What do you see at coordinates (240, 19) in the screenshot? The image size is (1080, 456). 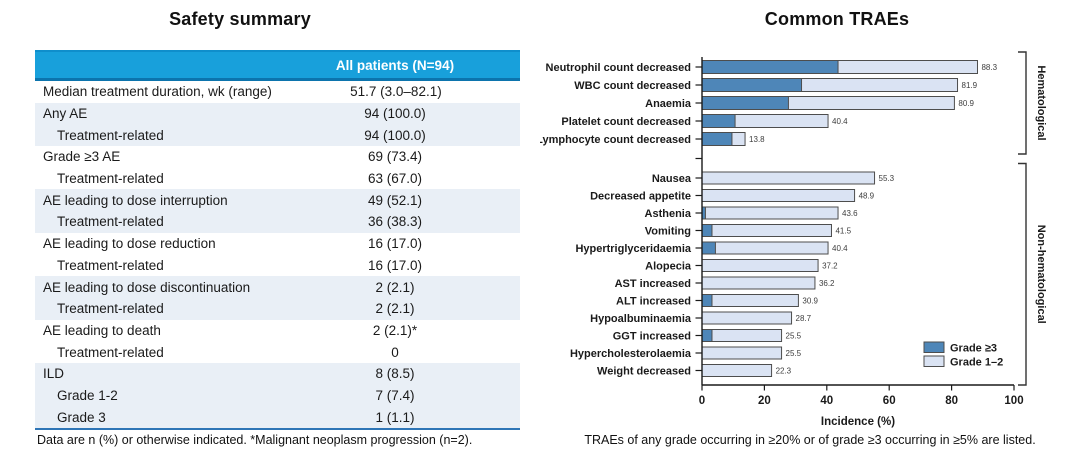 I see `safety-summary-title: Safety summary` at bounding box center [240, 19].